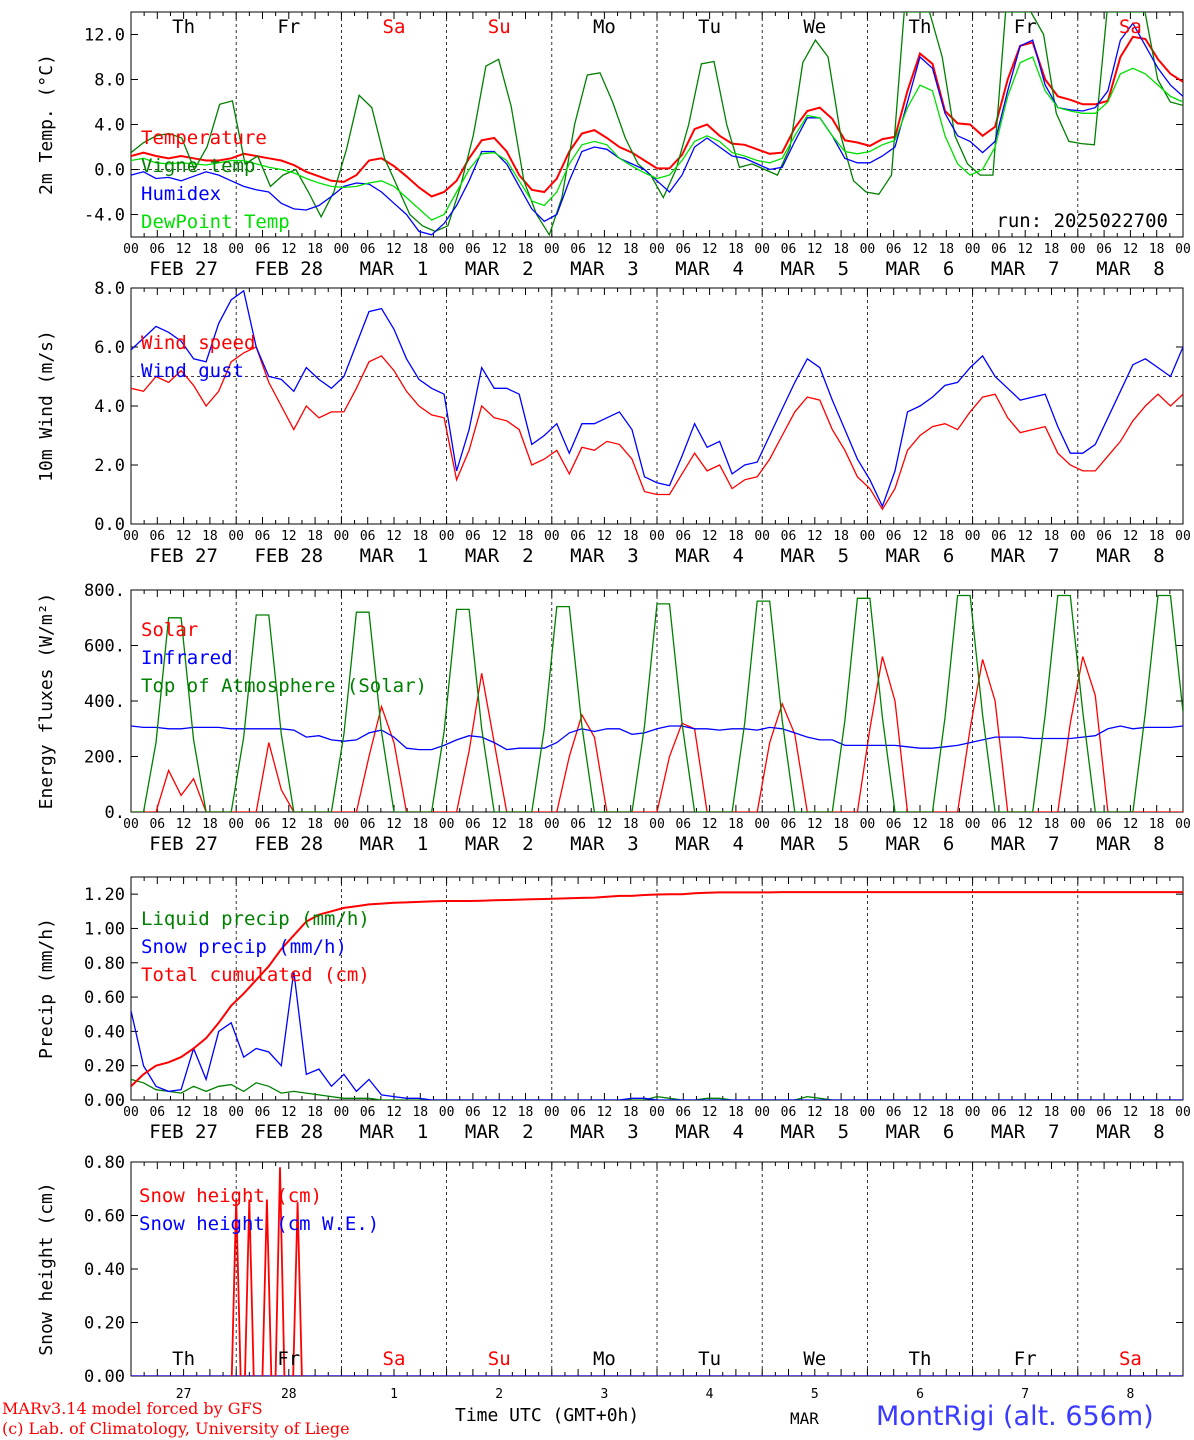 The image size is (1194, 1440). Describe the element at coordinates (109, 407) in the screenshot. I see `y-tick-label: 4.0` at that location.